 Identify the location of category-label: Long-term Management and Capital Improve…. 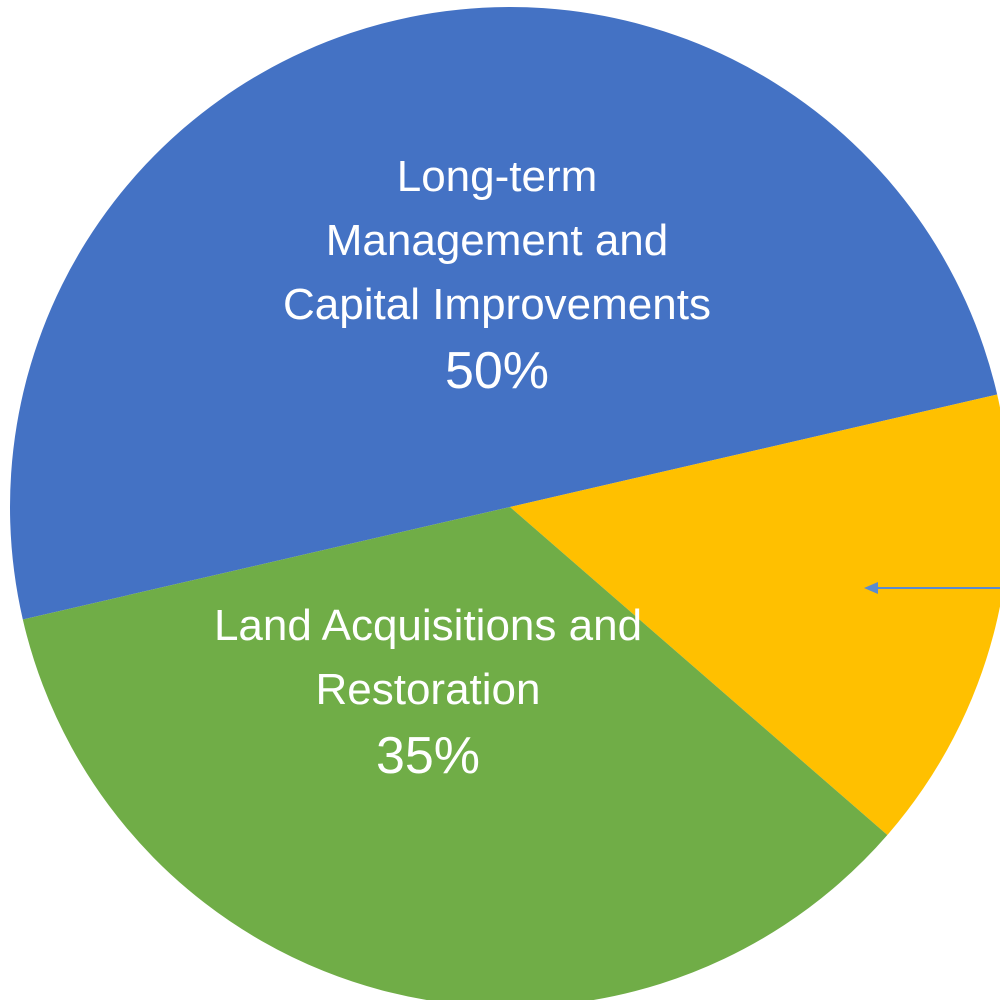
(497, 240).